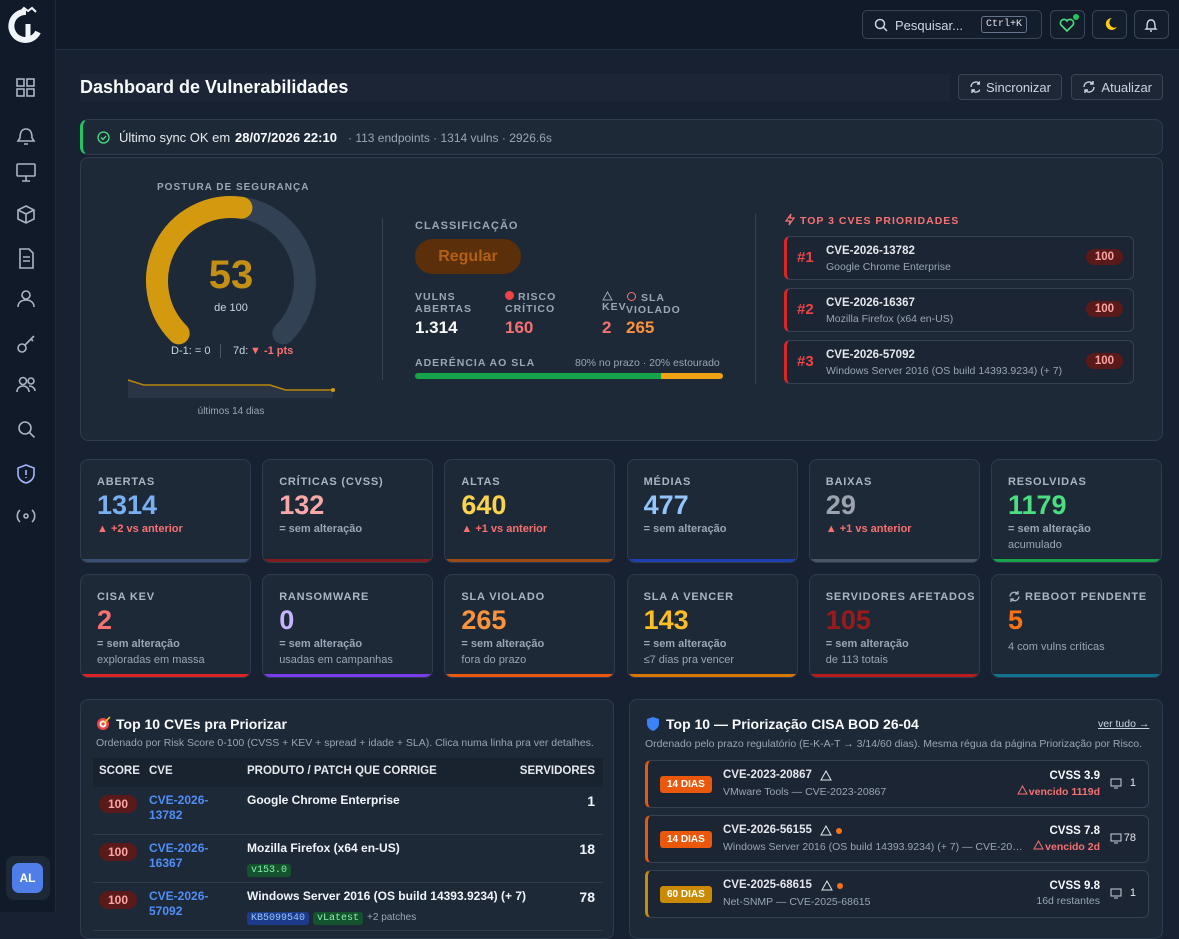 The image size is (1179, 939). What do you see at coordinates (231, 275) in the screenshot?
I see `score: 53` at bounding box center [231, 275].